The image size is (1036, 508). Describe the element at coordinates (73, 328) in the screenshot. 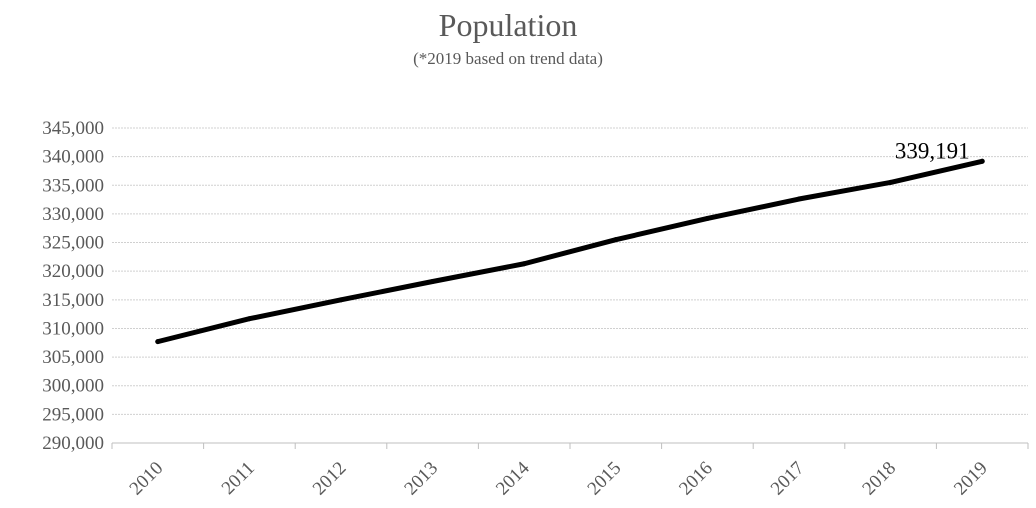

I see `y-tick-label: 310,000` at that location.